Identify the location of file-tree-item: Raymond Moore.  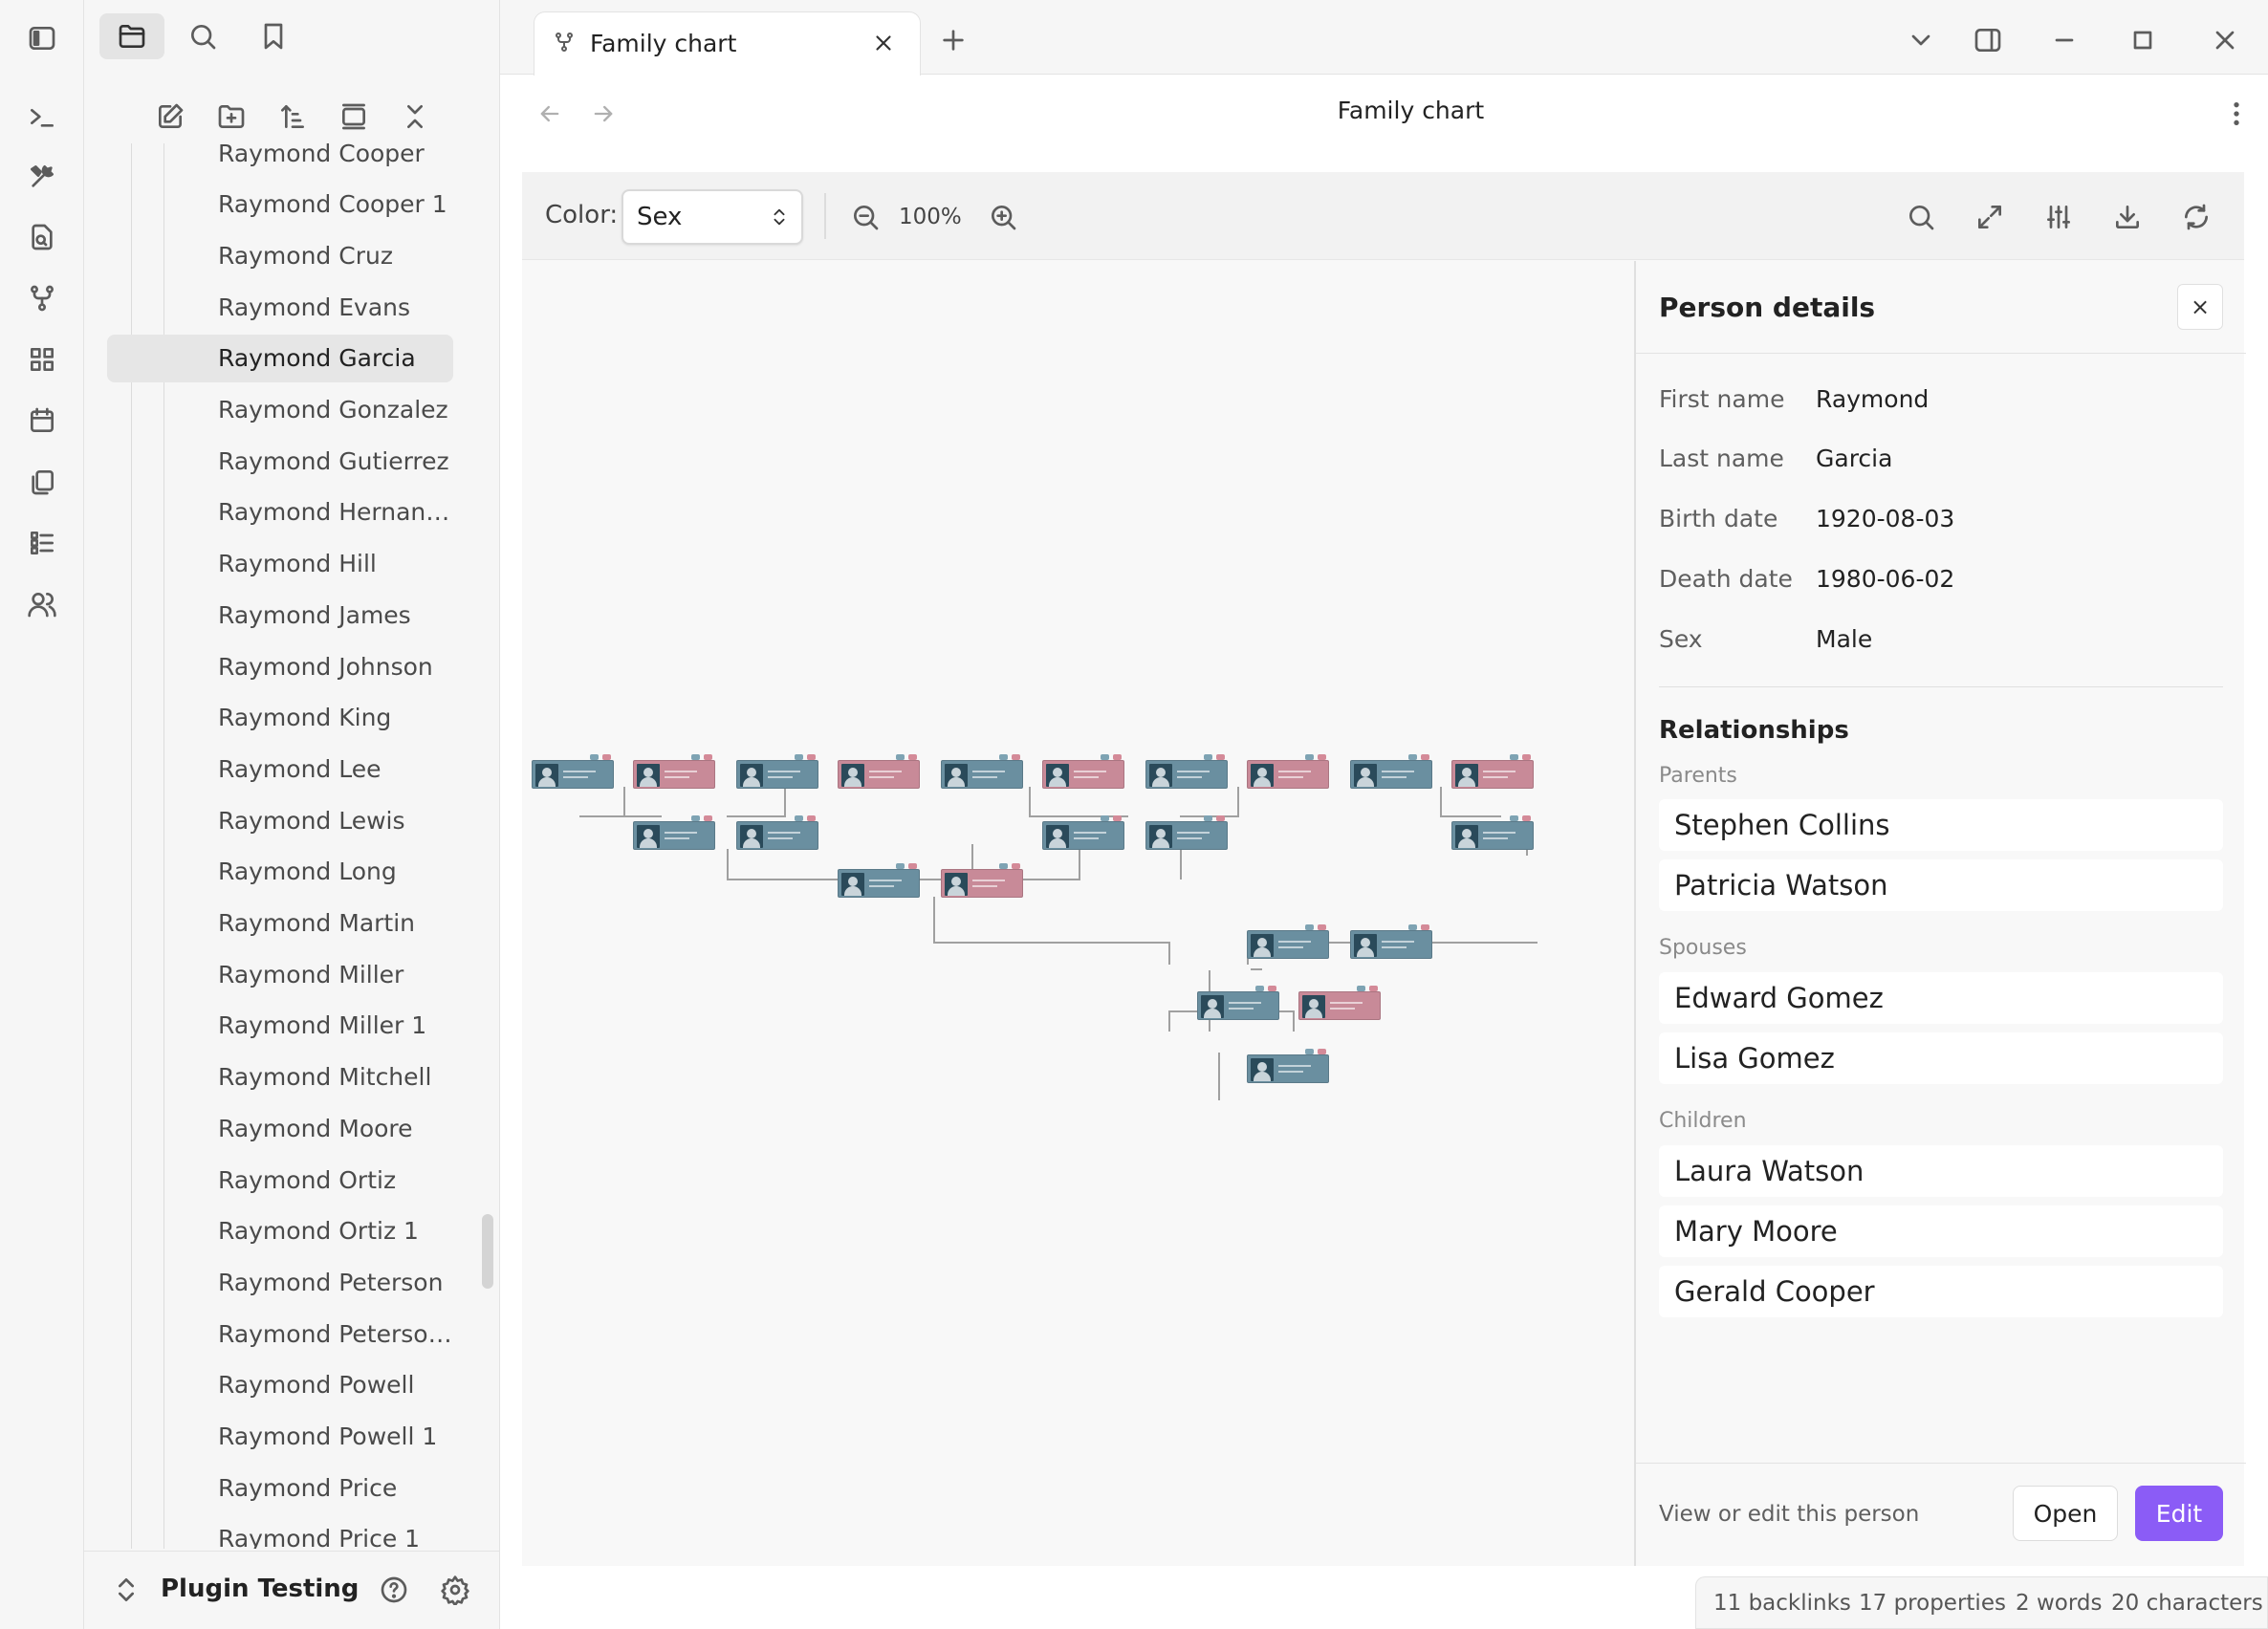
(316, 1128).